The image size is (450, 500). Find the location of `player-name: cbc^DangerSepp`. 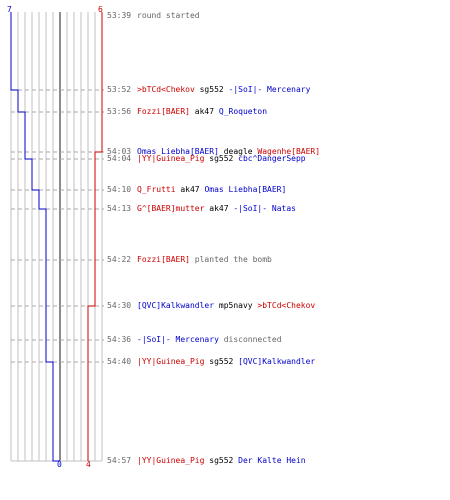

player-name: cbc^DangerSepp is located at coordinates (272, 158).